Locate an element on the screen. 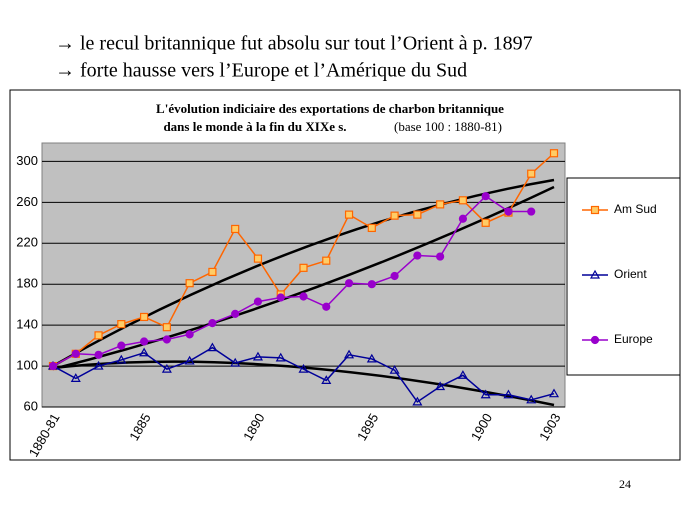  y-tick-label: 180 is located at coordinates (27, 283).